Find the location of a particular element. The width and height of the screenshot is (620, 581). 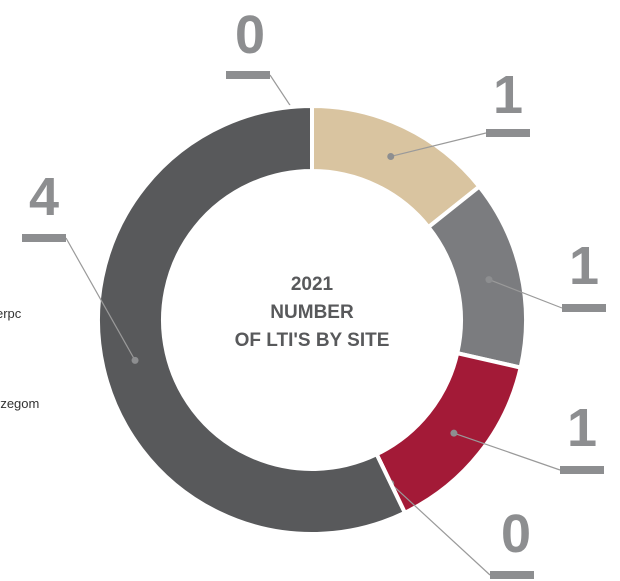

value-label: 4 is located at coordinates (44, 197).